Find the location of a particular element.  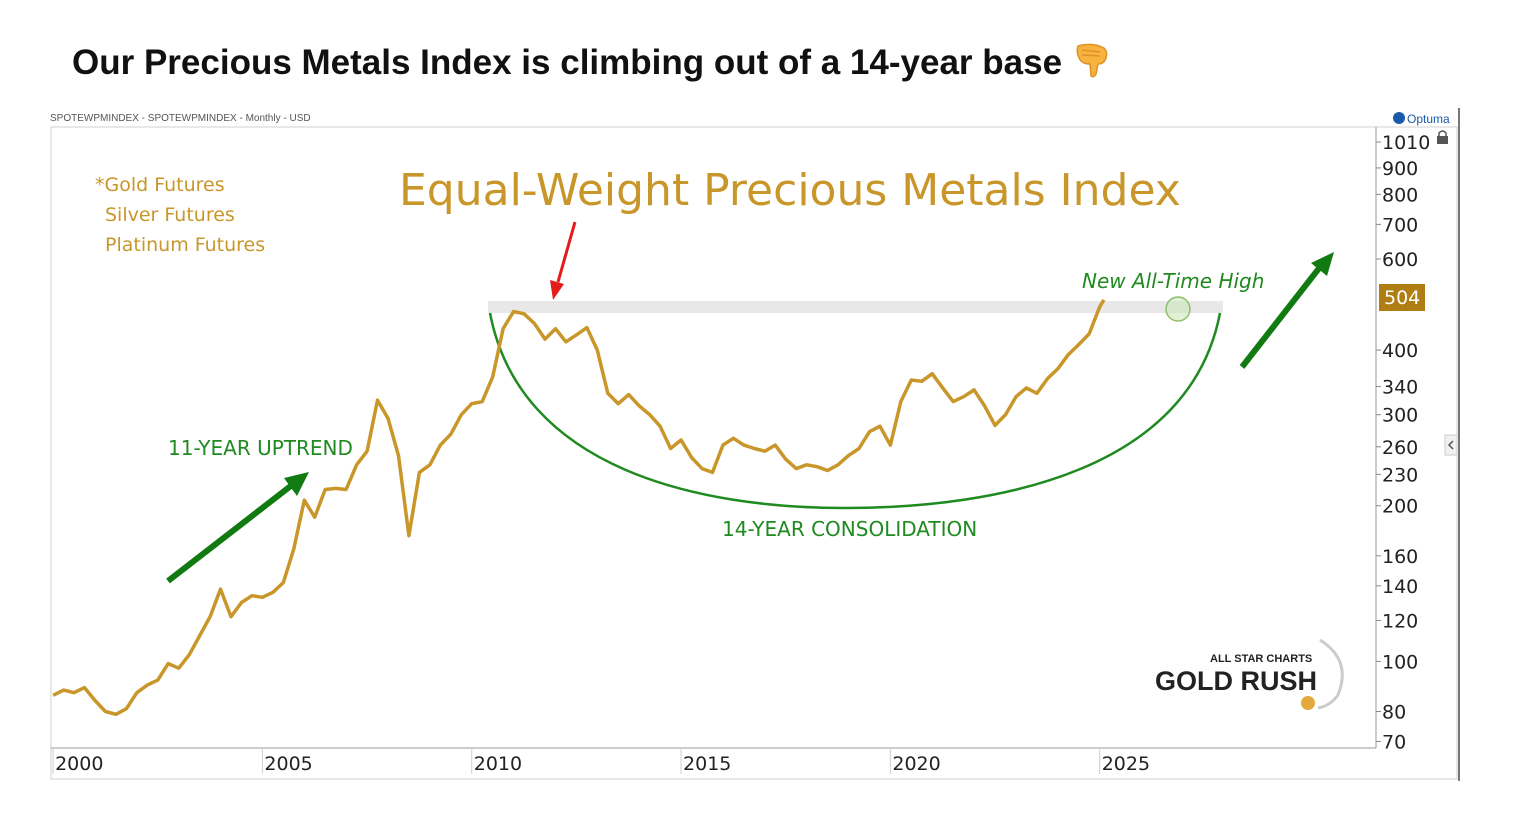

all-time-high-marker is located at coordinates (1178, 309).